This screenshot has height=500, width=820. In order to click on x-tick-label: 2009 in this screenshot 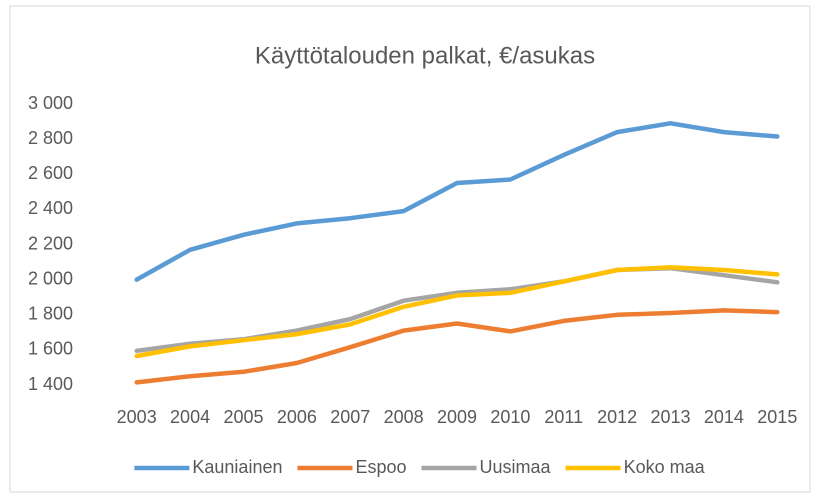, I will do `click(457, 417)`.